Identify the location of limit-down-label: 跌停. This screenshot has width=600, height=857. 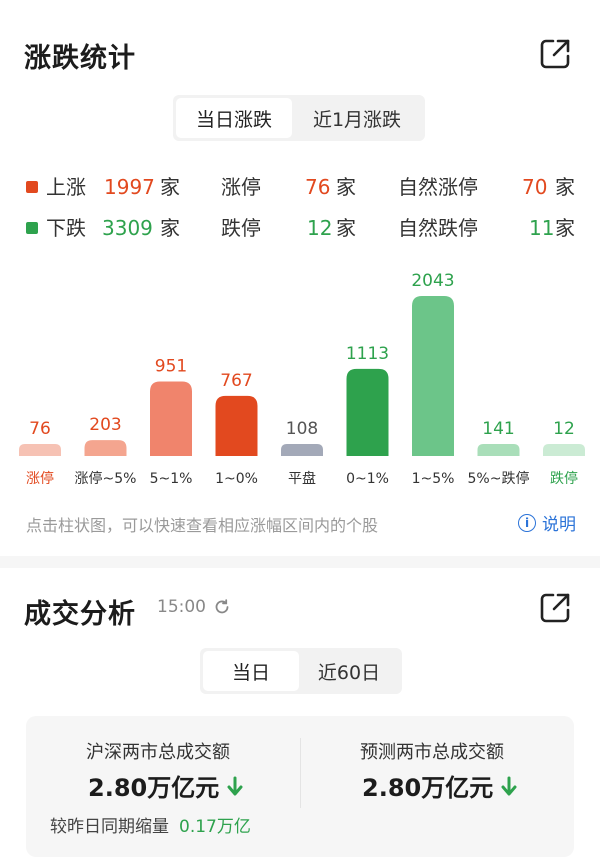
(241, 228).